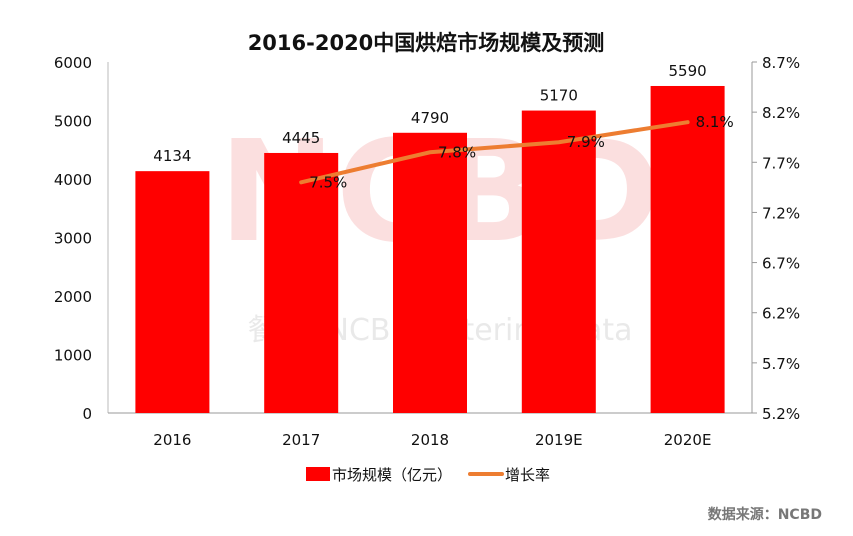 The height and width of the screenshot is (536, 853). What do you see at coordinates (781, 113) in the screenshot?
I see `y-right-tick-label: 8.2%` at bounding box center [781, 113].